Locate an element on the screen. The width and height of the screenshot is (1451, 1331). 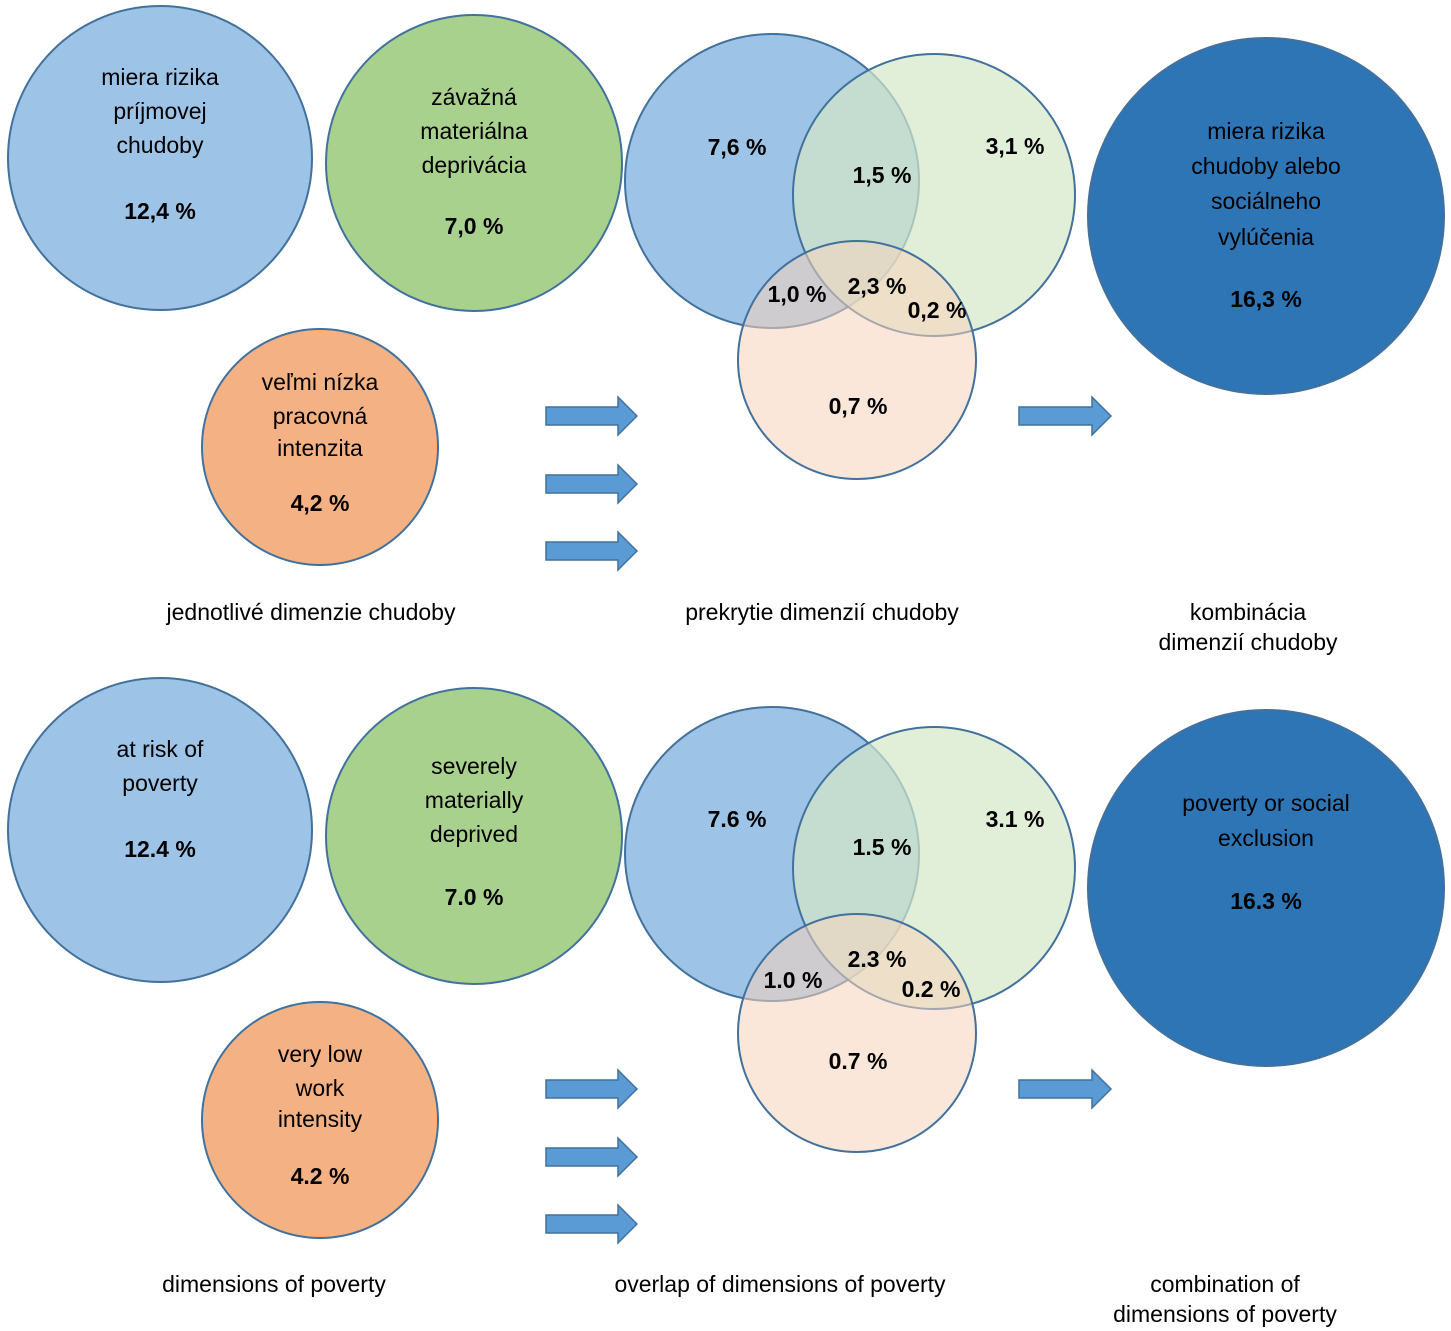
combined-value: 16,3 % is located at coordinates (1266, 299).